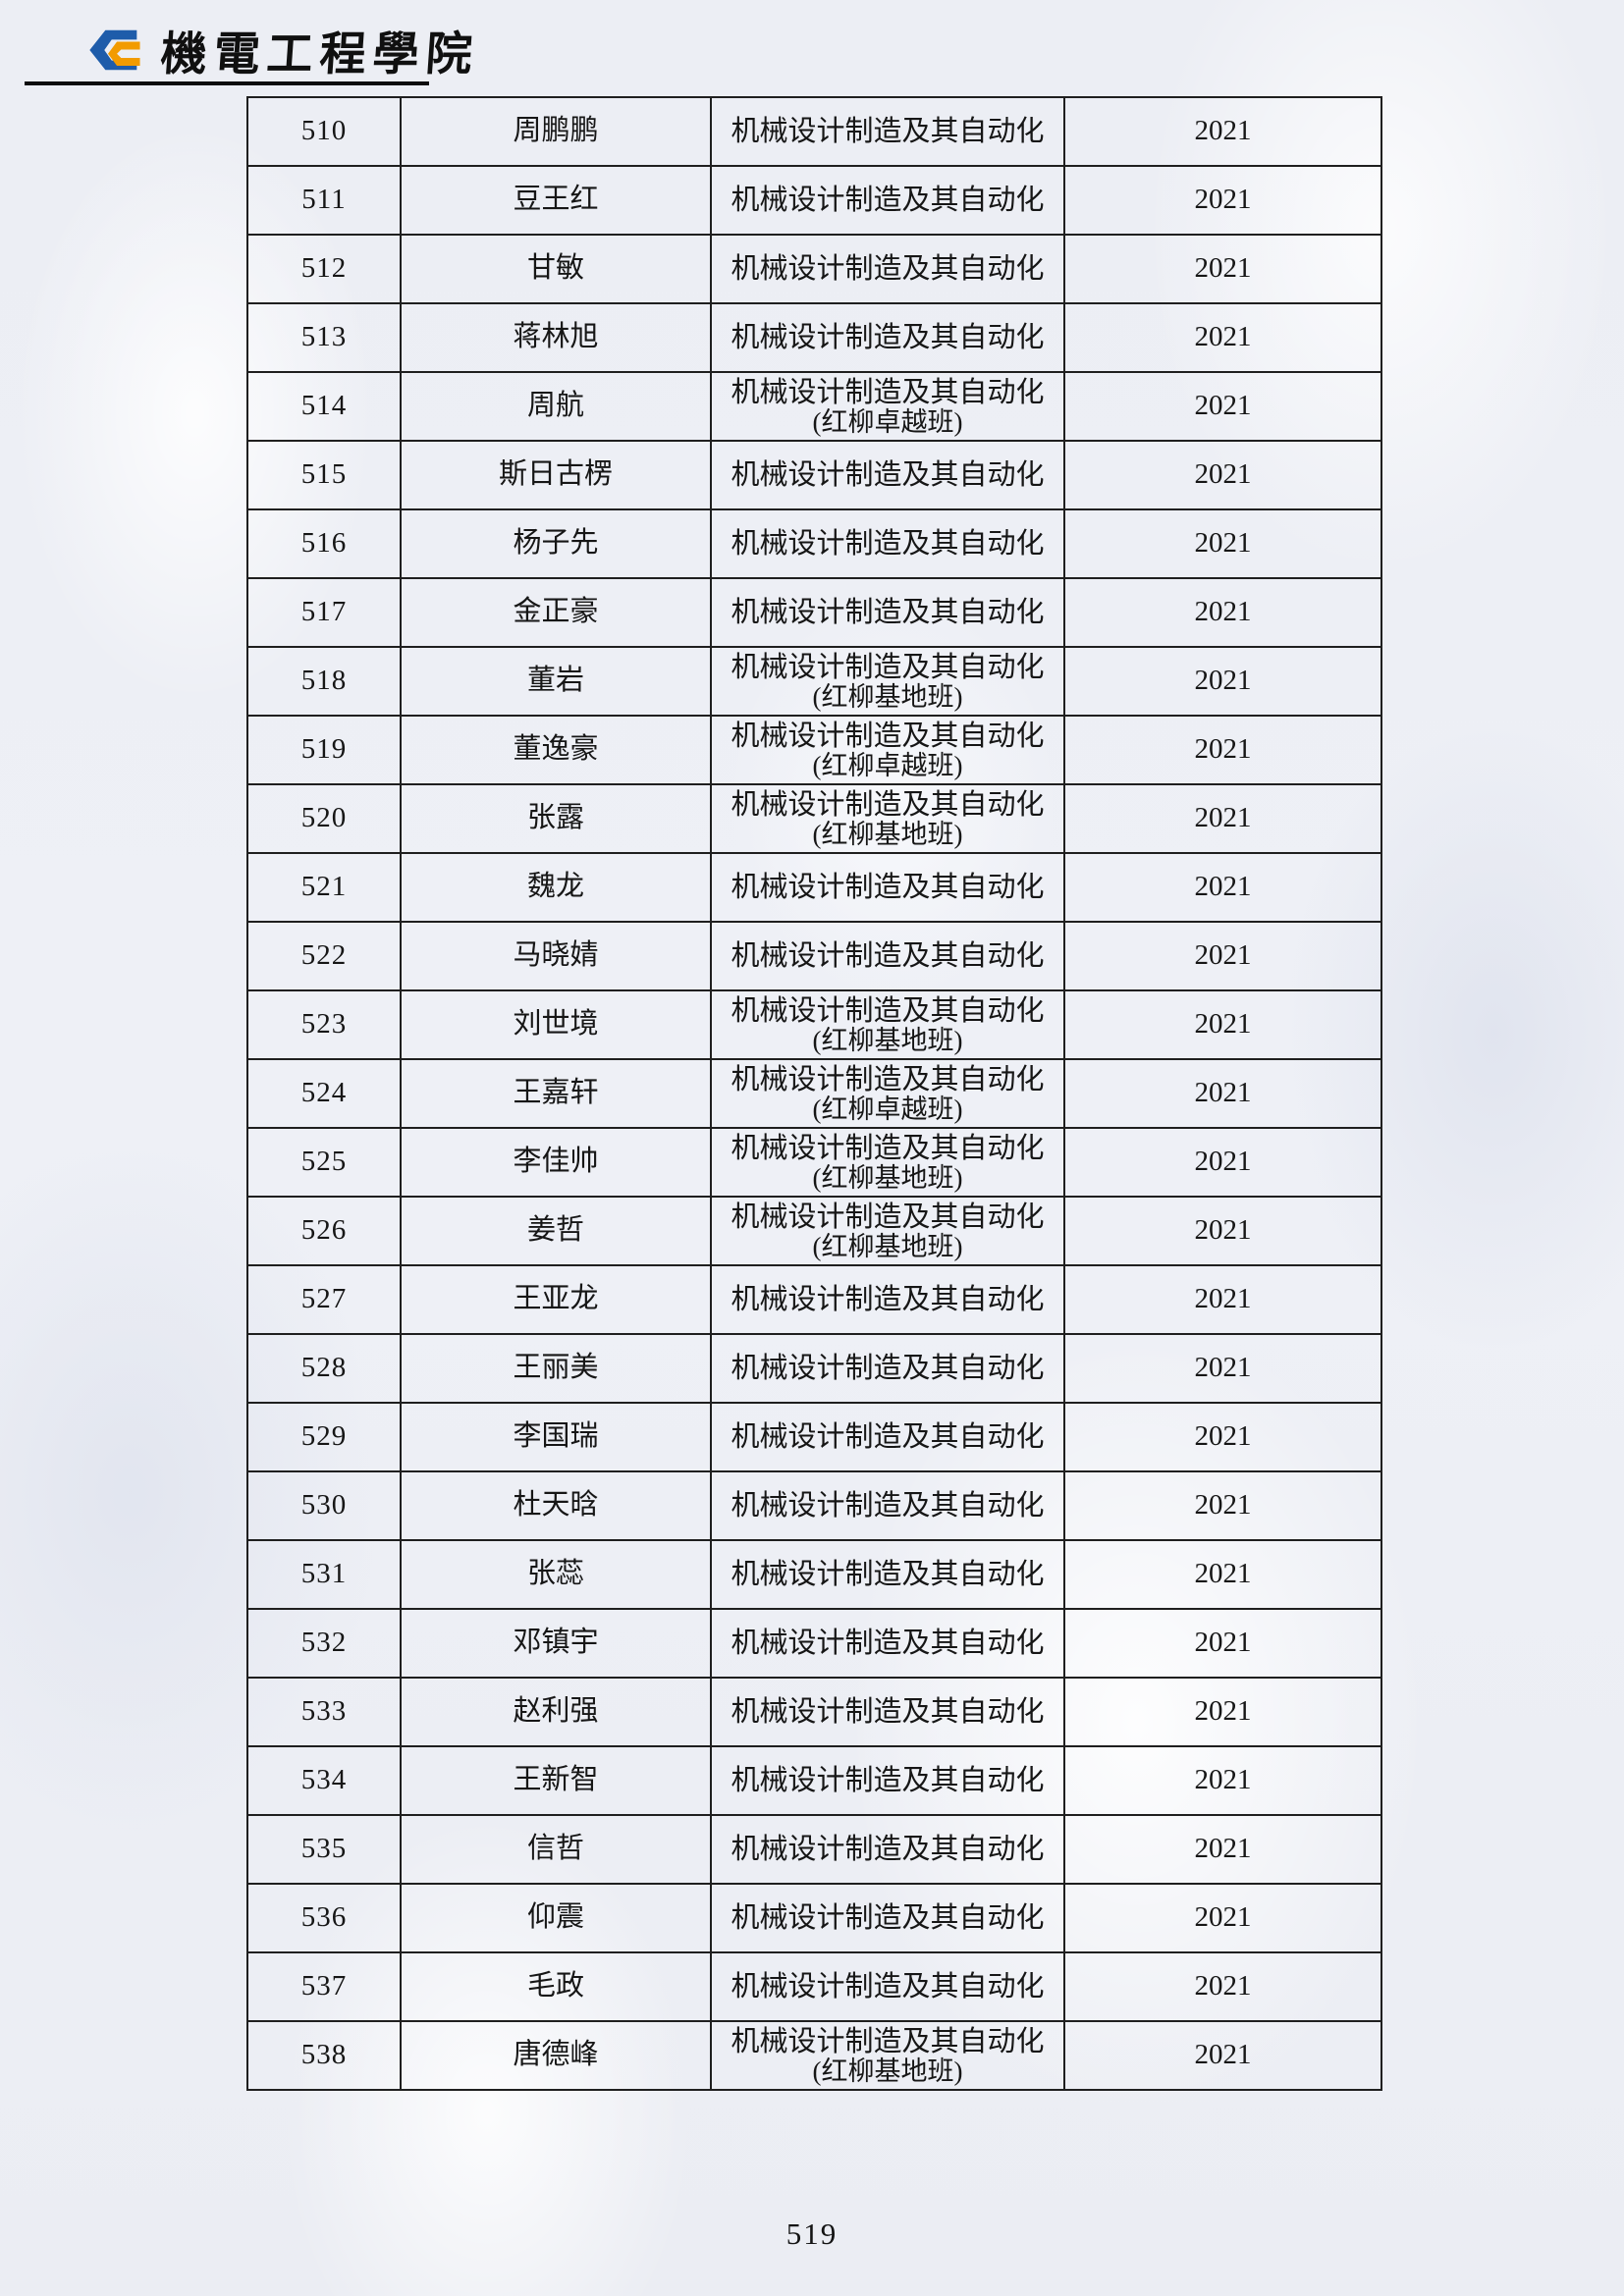 The height and width of the screenshot is (2296, 1624). Describe the element at coordinates (556, 406) in the screenshot. I see `cell-name: 周航` at that location.